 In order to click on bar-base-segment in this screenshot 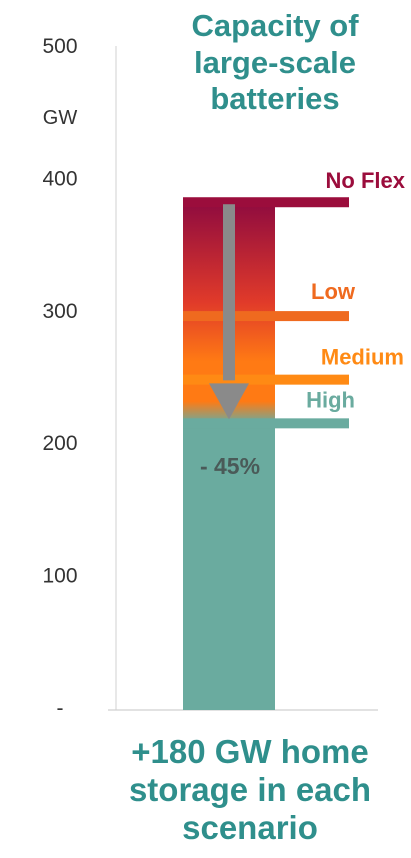, I will do `click(229, 566)`.